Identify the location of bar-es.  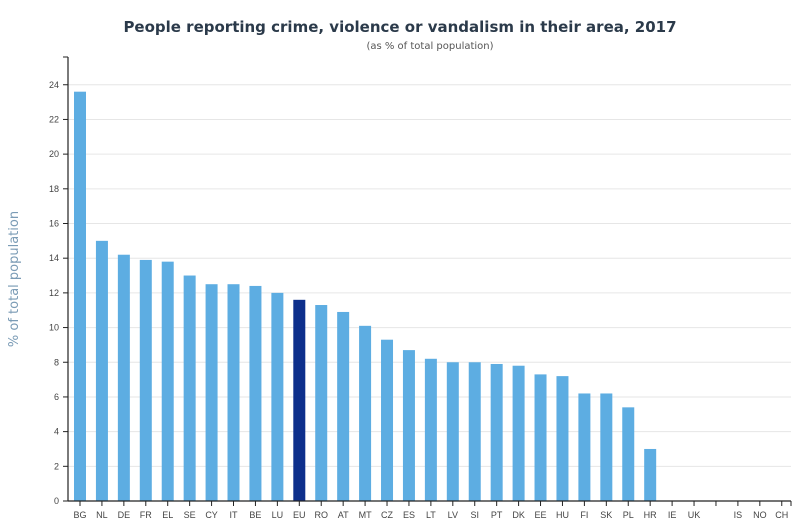
(408, 425).